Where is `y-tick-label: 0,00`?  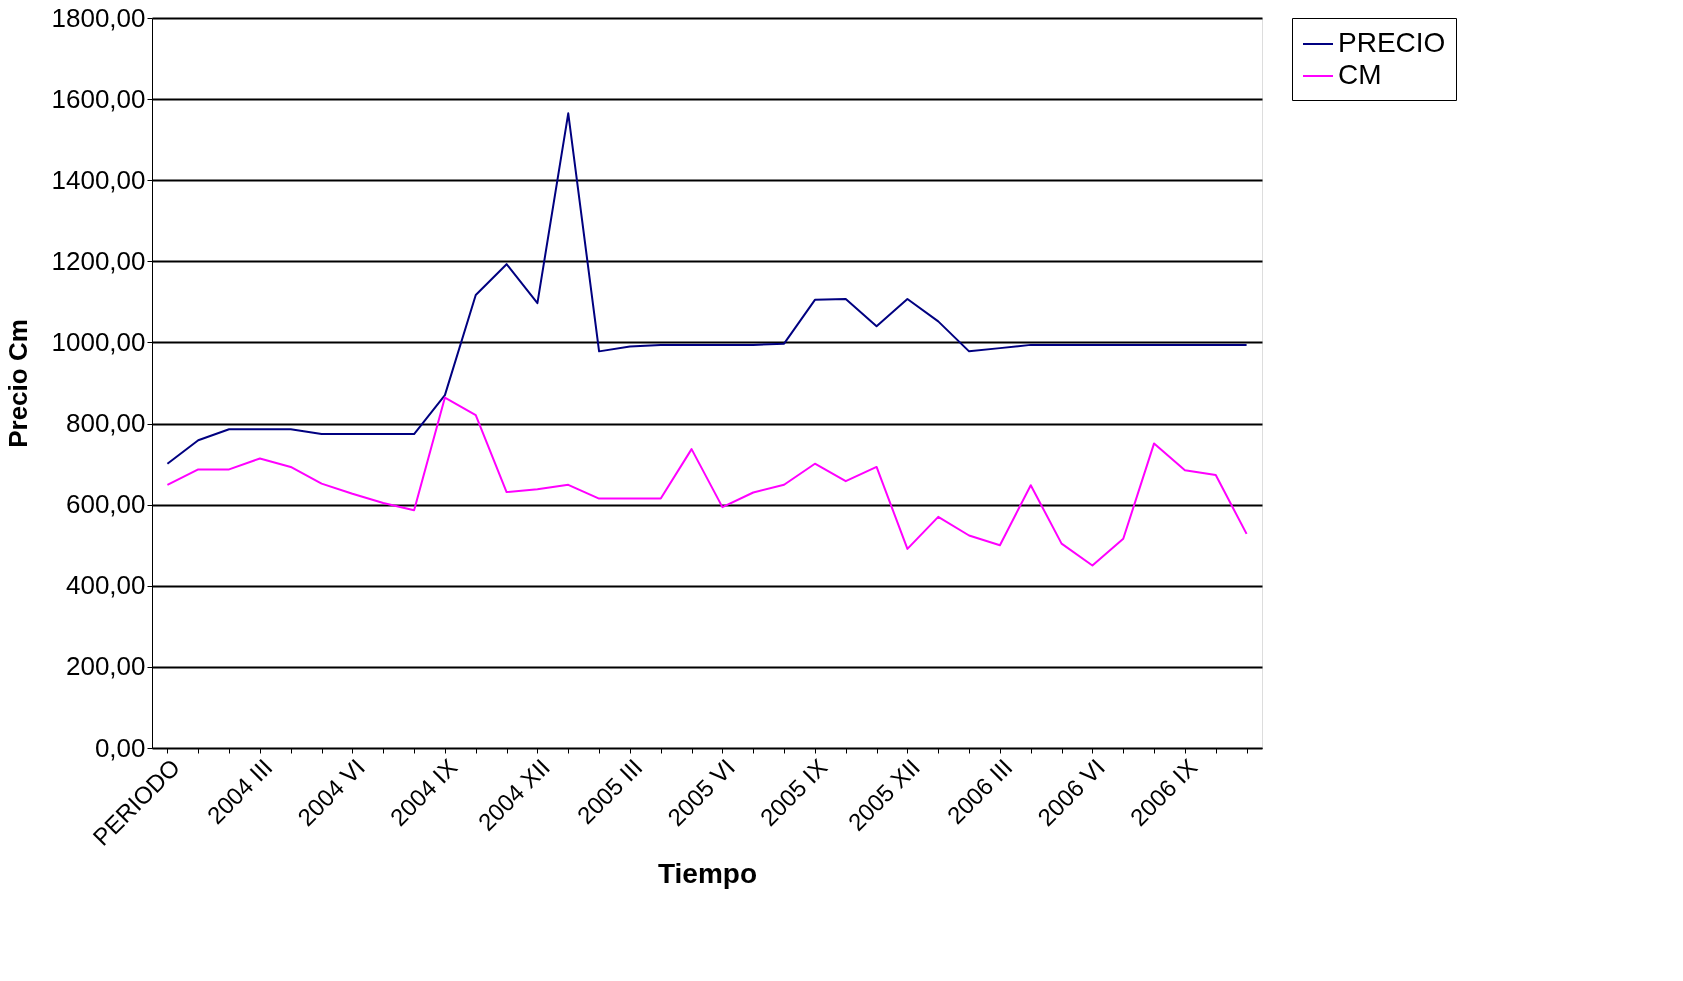 y-tick-label: 0,00 is located at coordinates (120, 747).